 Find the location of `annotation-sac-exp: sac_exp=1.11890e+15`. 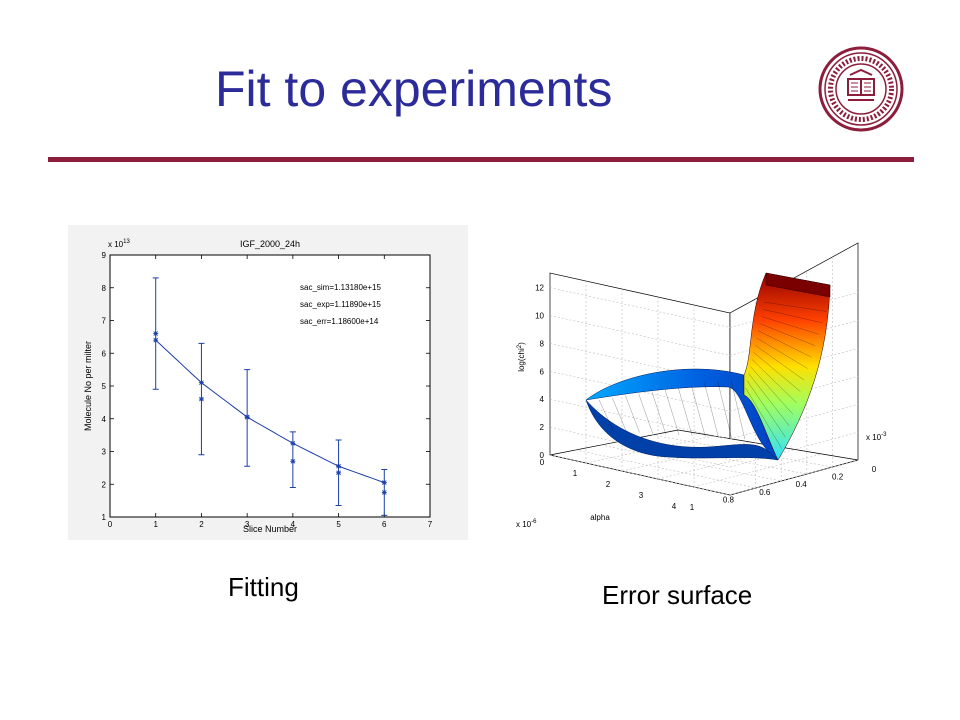

annotation-sac-exp: sac_exp=1.11890e+15 is located at coordinates (340, 304).